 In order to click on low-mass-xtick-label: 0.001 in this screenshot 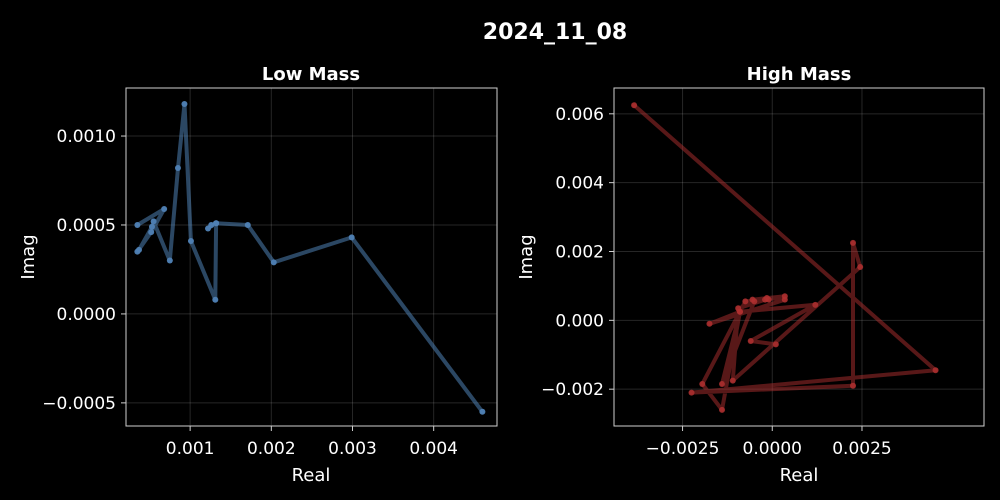, I will do `click(190, 449)`.